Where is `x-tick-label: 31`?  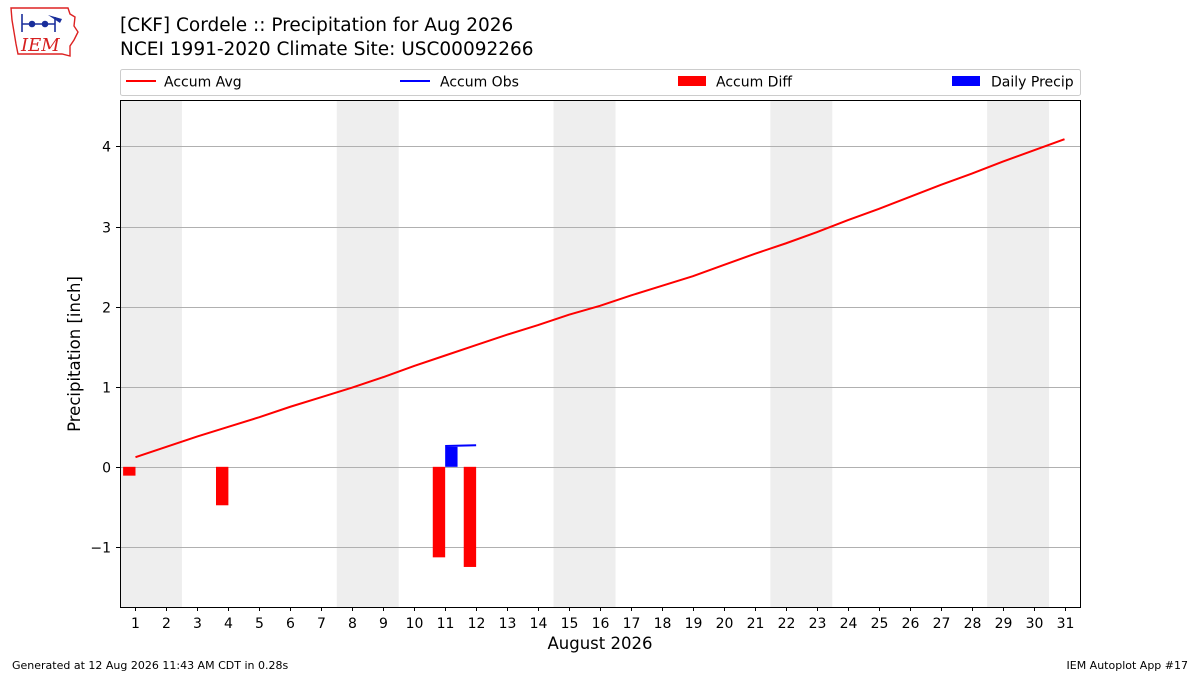 x-tick-label: 31 is located at coordinates (1066, 624).